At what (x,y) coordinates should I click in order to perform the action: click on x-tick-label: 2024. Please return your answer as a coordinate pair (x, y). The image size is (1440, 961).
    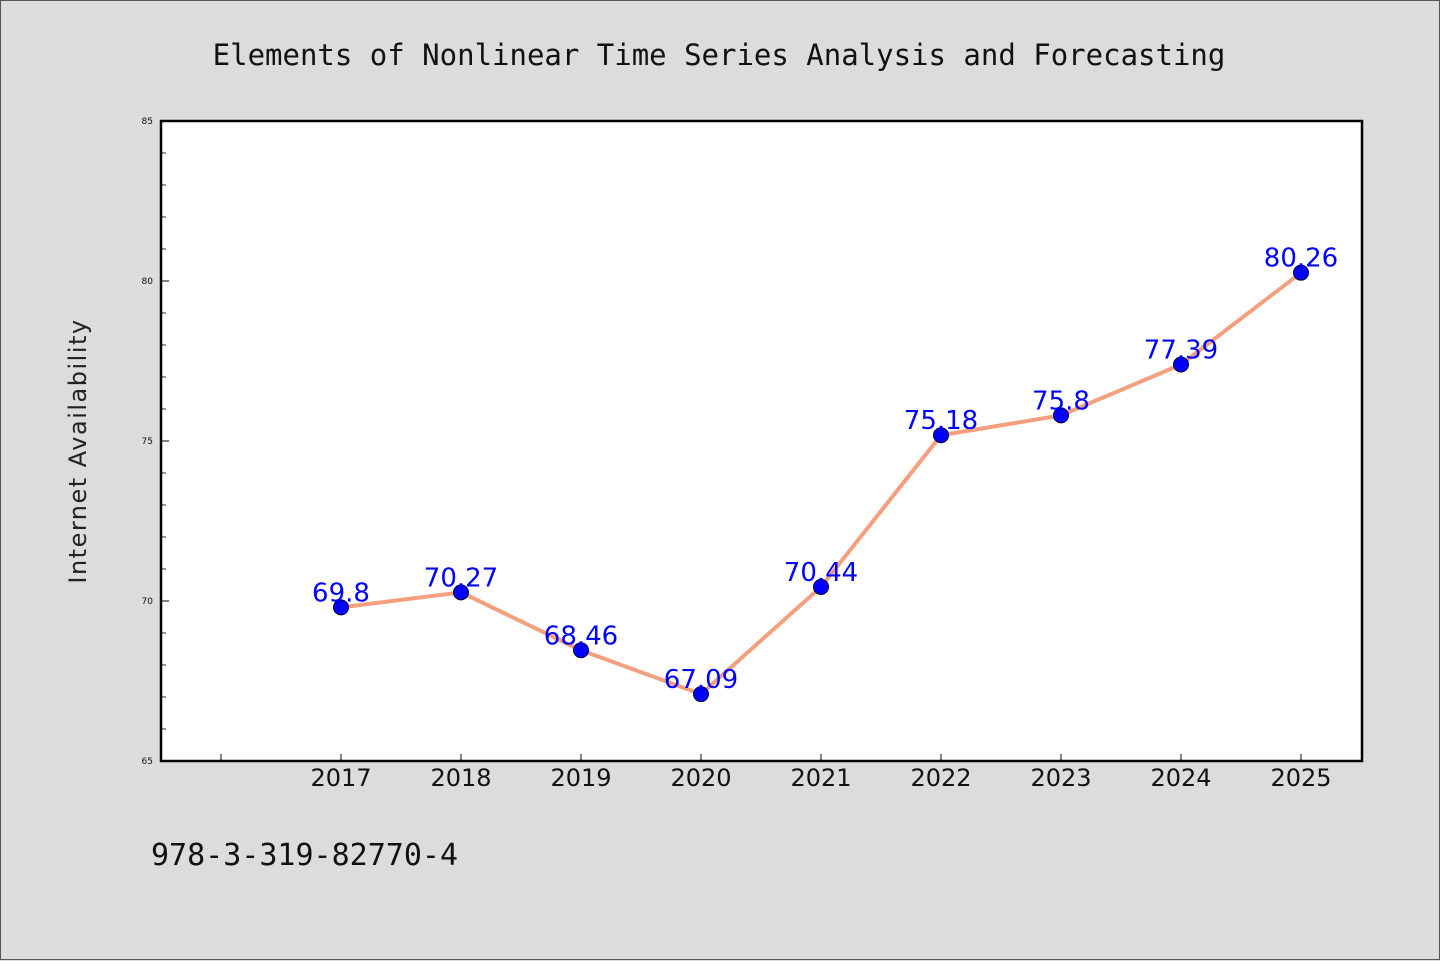
    Looking at the image, I should click on (1180, 778).